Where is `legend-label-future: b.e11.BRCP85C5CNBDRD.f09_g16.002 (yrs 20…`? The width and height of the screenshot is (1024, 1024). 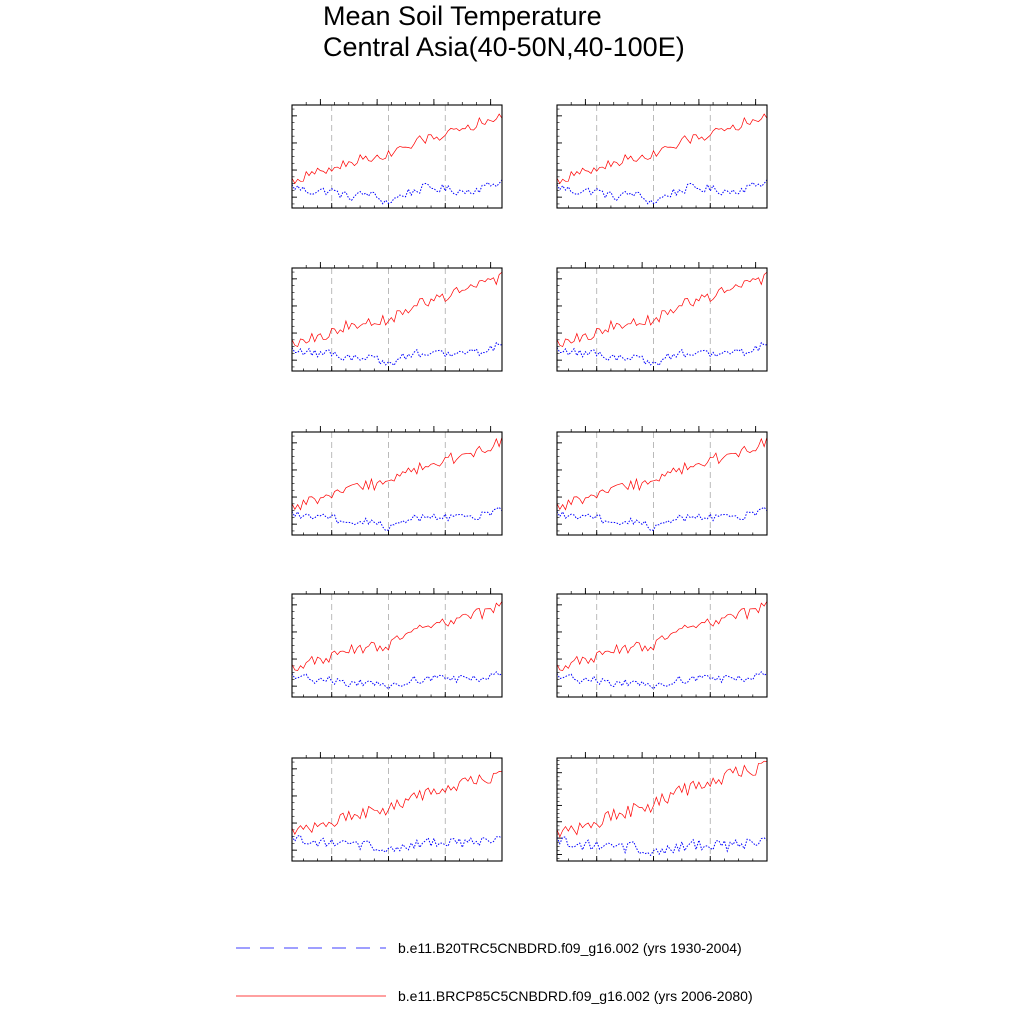 legend-label-future: b.e11.BRCP85C5CNBDRD.f09_g16.002 (yrs 20… is located at coordinates (575, 996).